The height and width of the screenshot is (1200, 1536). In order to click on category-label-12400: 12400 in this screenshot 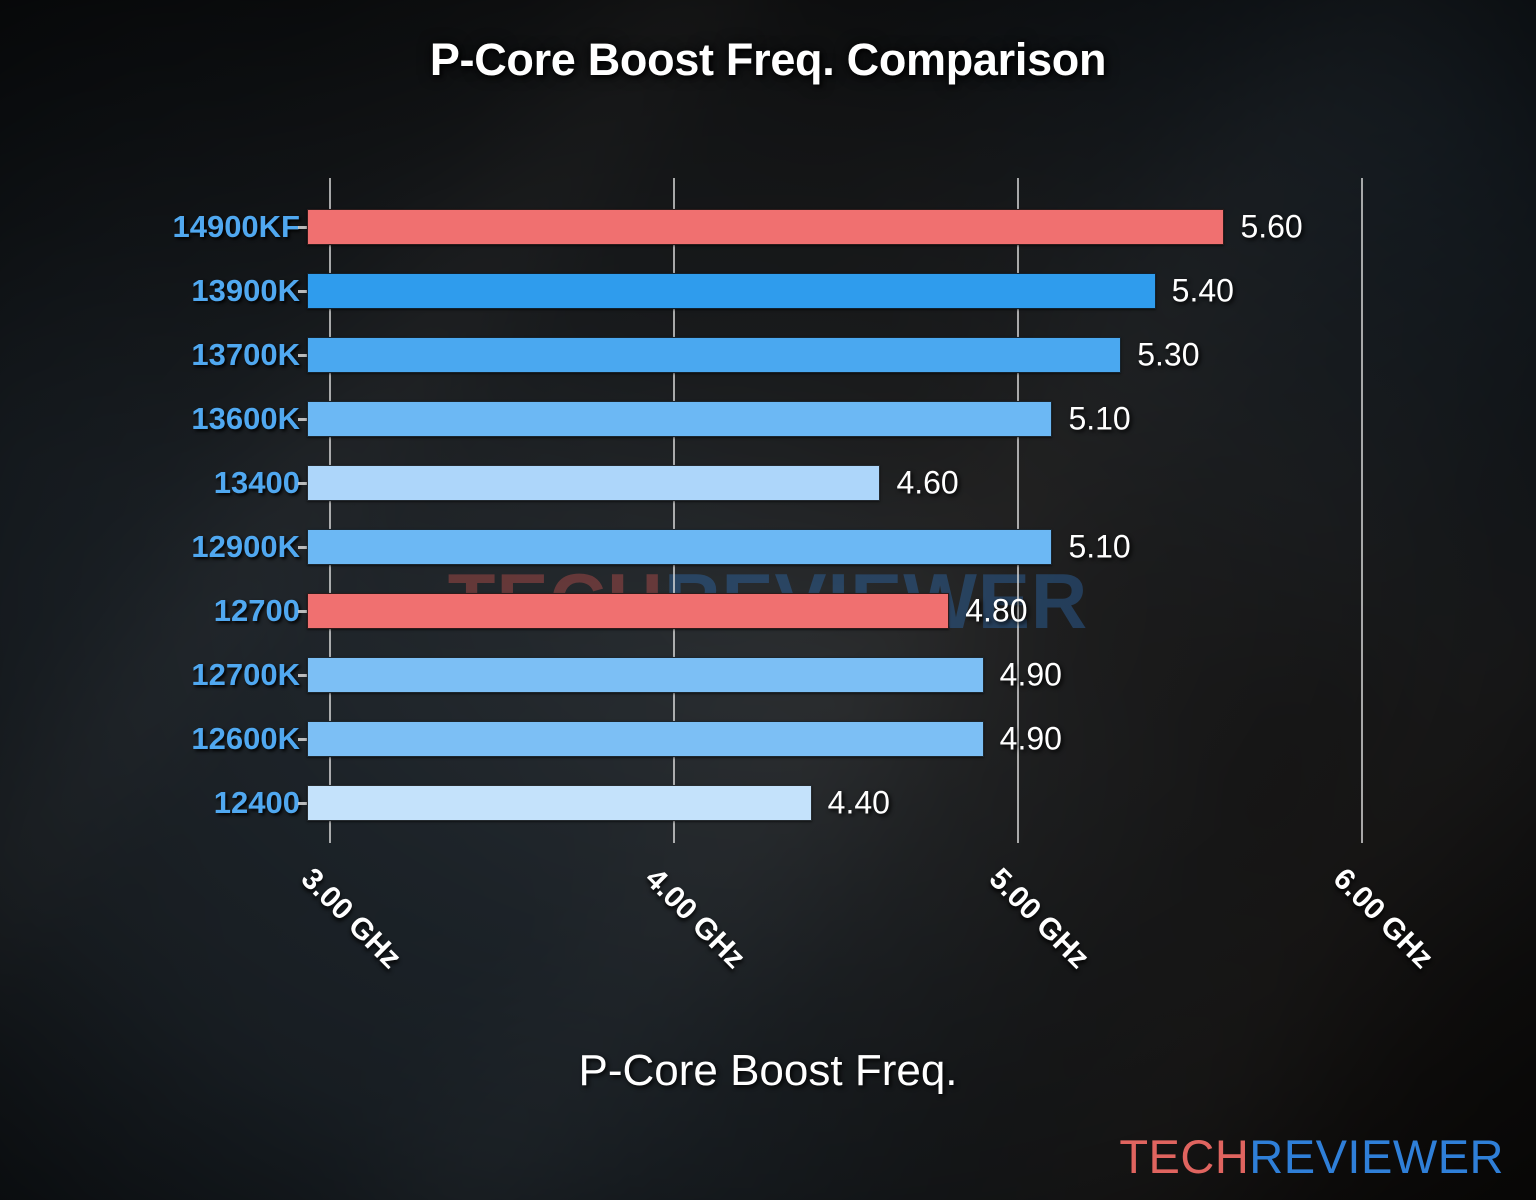, I will do `click(256, 802)`.